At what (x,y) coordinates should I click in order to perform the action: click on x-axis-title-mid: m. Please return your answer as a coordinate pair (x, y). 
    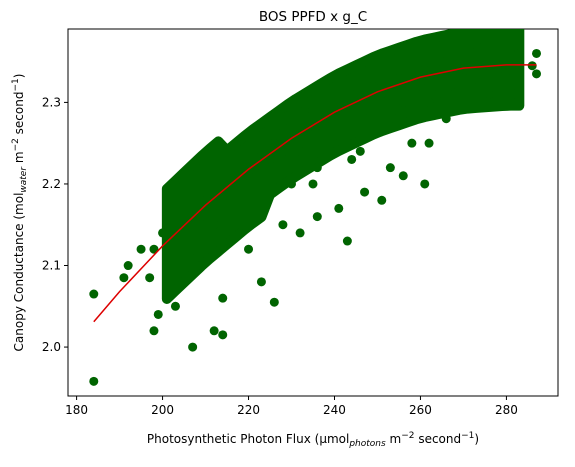
    Looking at the image, I should click on (394, 439).